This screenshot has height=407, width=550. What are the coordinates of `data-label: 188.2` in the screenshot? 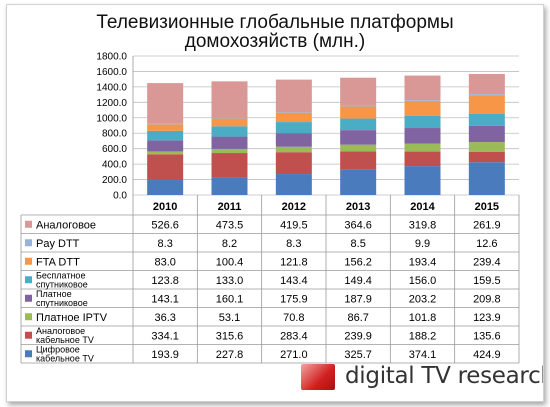 It's located at (423, 336).